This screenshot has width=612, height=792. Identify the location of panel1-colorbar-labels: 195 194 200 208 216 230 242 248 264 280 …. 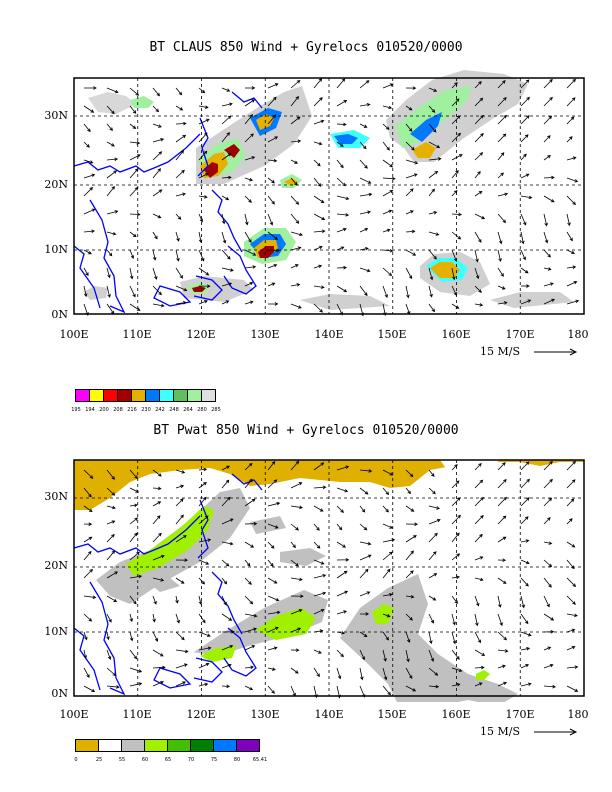
(148, 411).